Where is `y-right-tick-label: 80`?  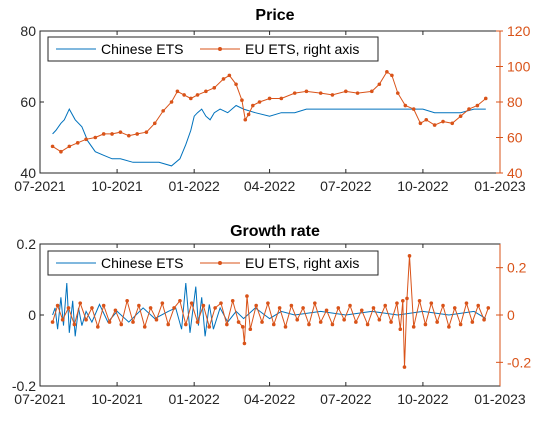 y-right-tick-label: 80 is located at coordinates (515, 102).